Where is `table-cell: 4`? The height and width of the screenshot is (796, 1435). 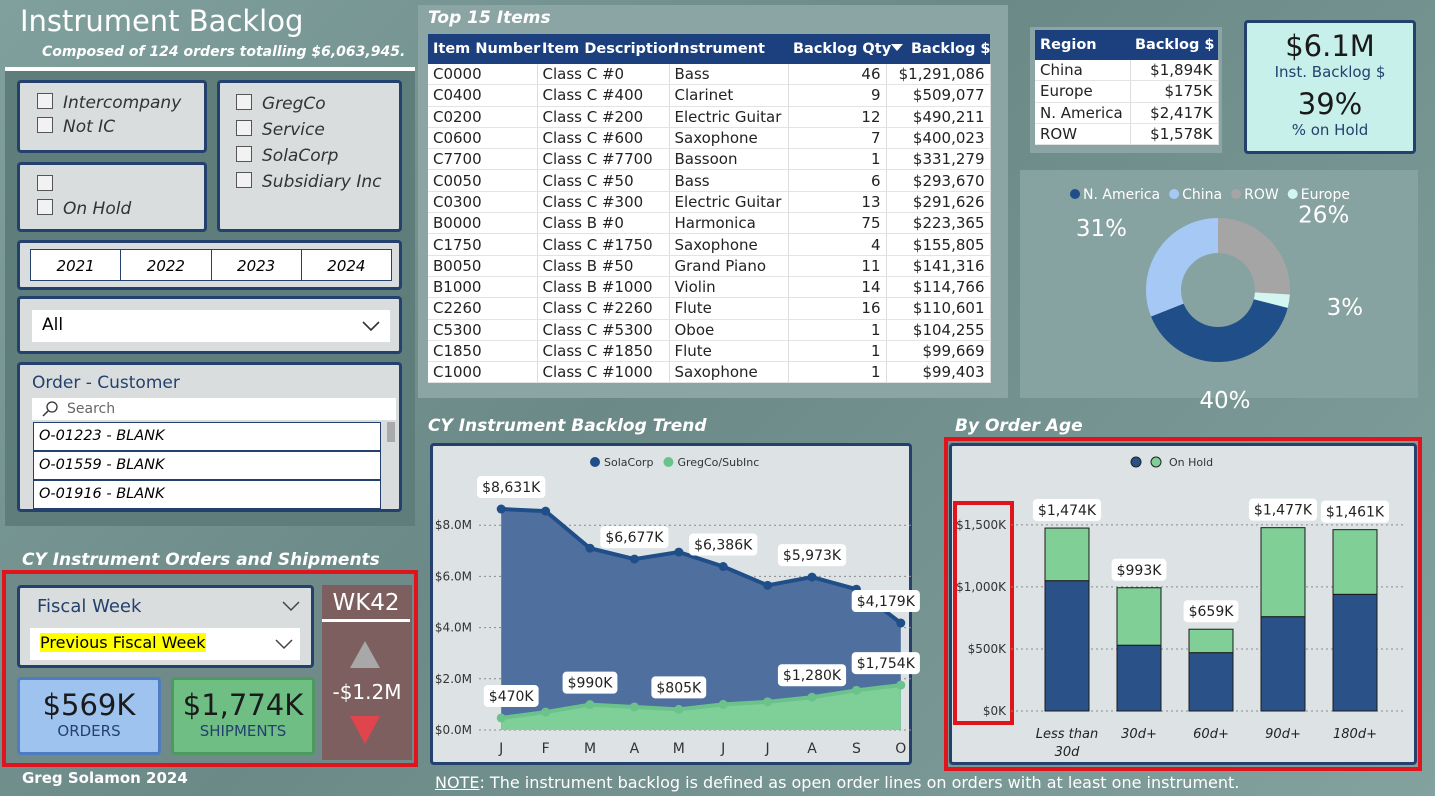
table-cell: 4 is located at coordinates (837, 244).